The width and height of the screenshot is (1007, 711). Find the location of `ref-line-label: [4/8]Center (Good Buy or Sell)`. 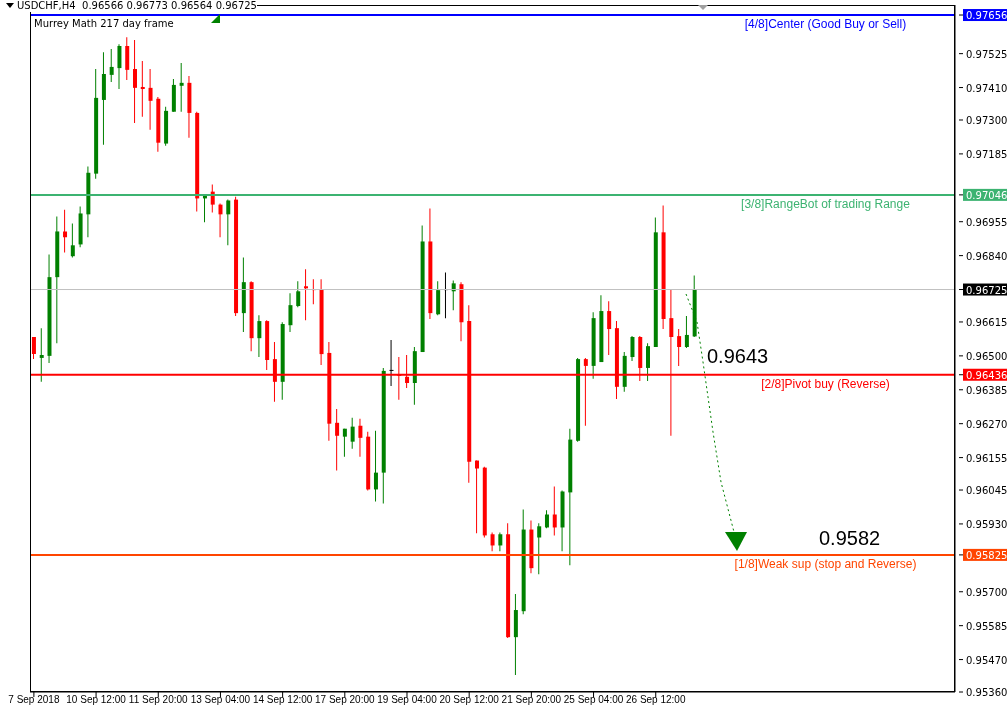

ref-line-label: [4/8]Center (Good Buy or Sell) is located at coordinates (825, 24).